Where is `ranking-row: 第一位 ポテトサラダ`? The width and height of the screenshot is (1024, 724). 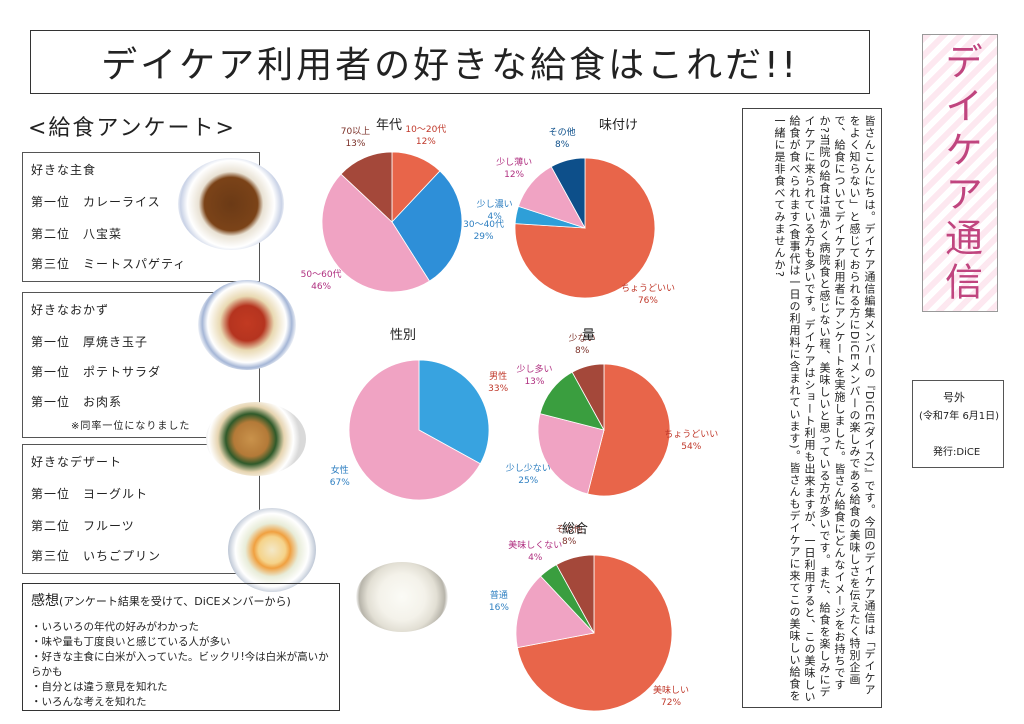
ranking-row: 第一位 ポテトサラダ is located at coordinates (96, 372).